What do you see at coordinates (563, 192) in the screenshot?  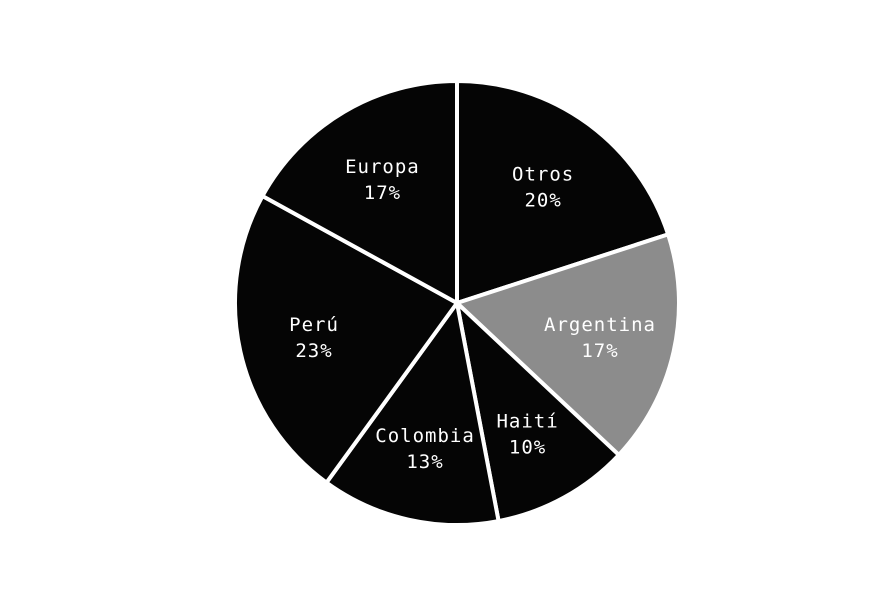 I see `pie-slice-otros` at bounding box center [563, 192].